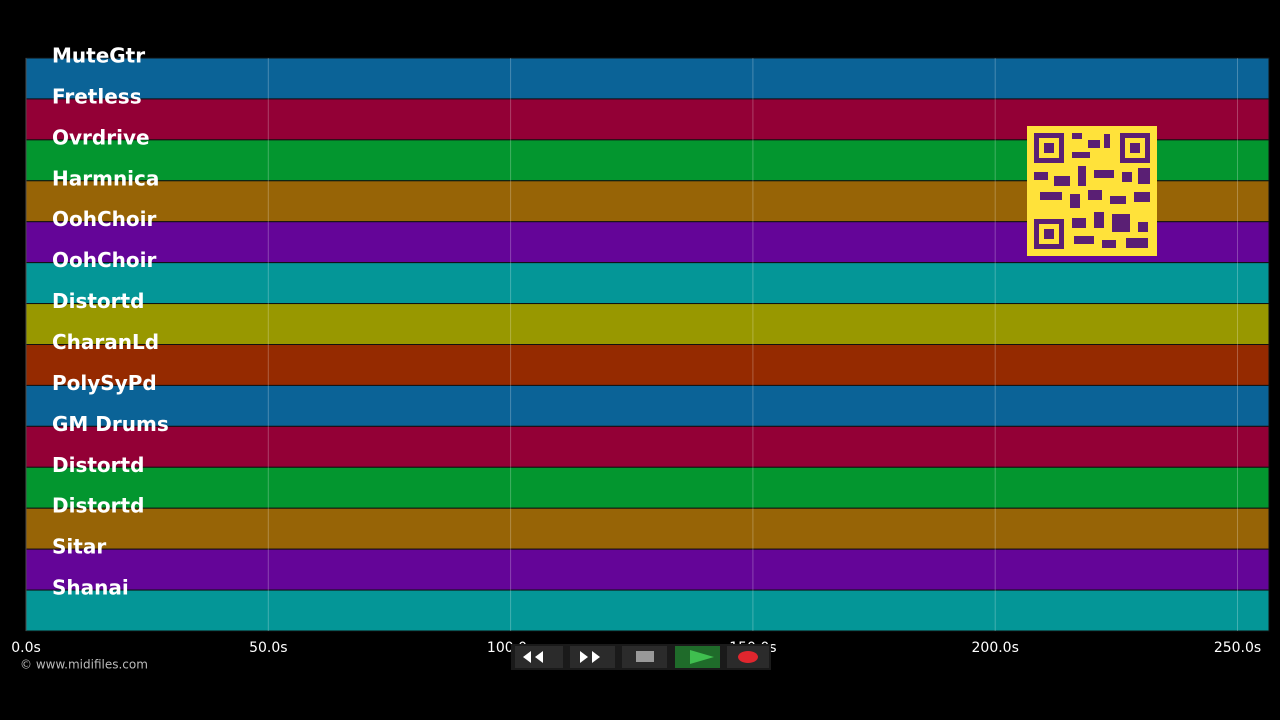 This screenshot has width=1280, height=720. Describe the element at coordinates (79, 547) in the screenshot. I see `track-name: Sitar` at that location.